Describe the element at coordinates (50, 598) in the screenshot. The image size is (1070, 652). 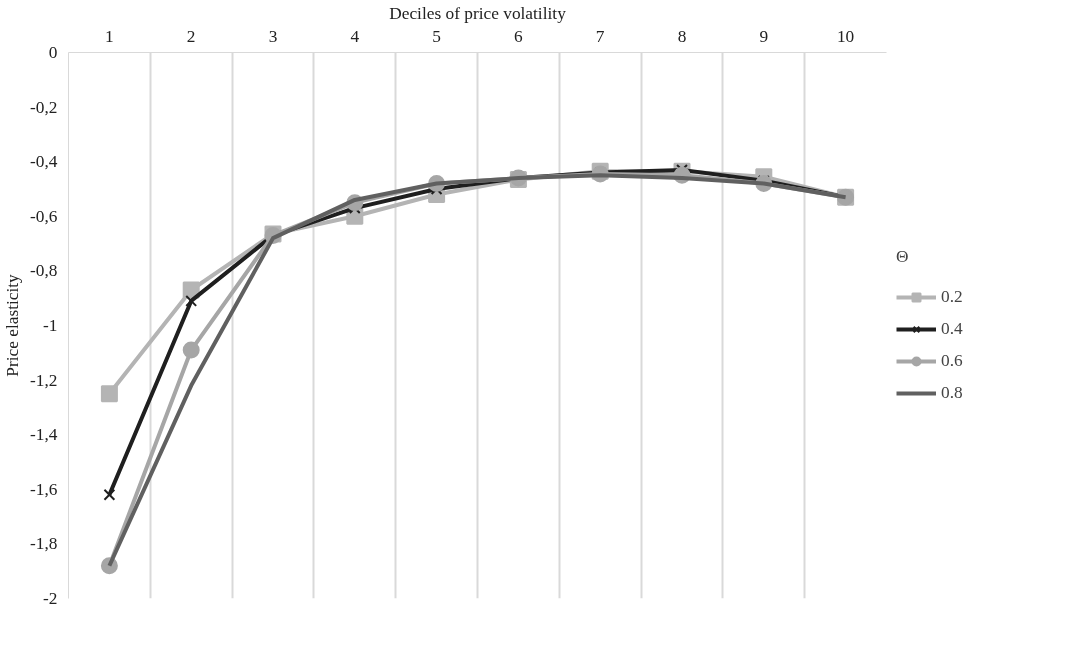
I see `y-tick-label: -2` at that location.